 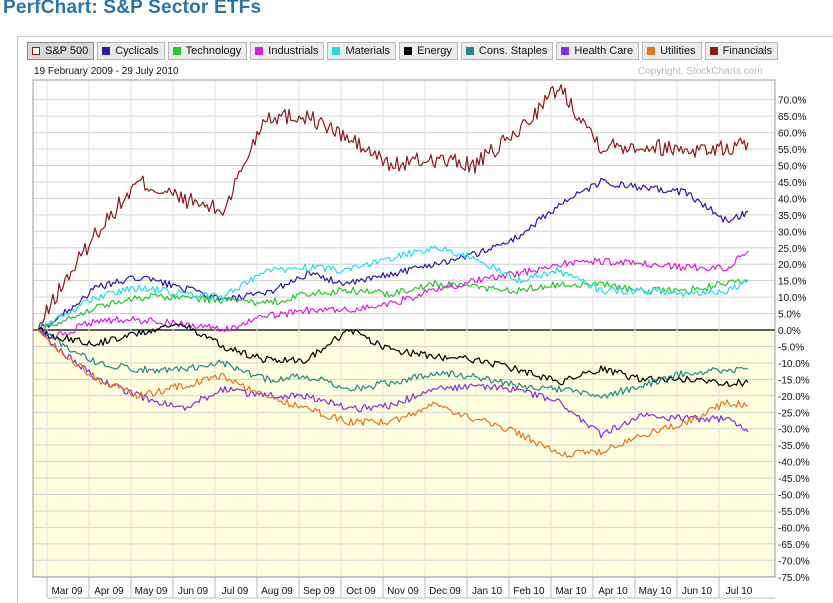 I want to click on series-line-cons-staples, so click(x=393, y=363).